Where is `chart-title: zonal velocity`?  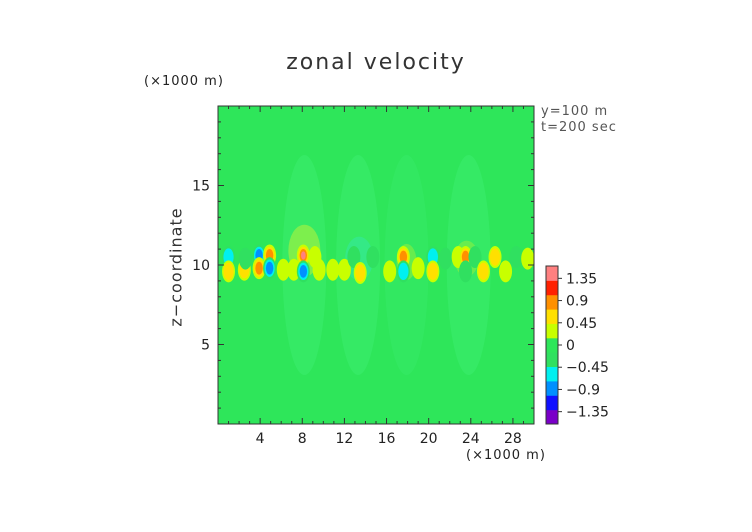
chart-title: zonal velocity is located at coordinates (376, 62).